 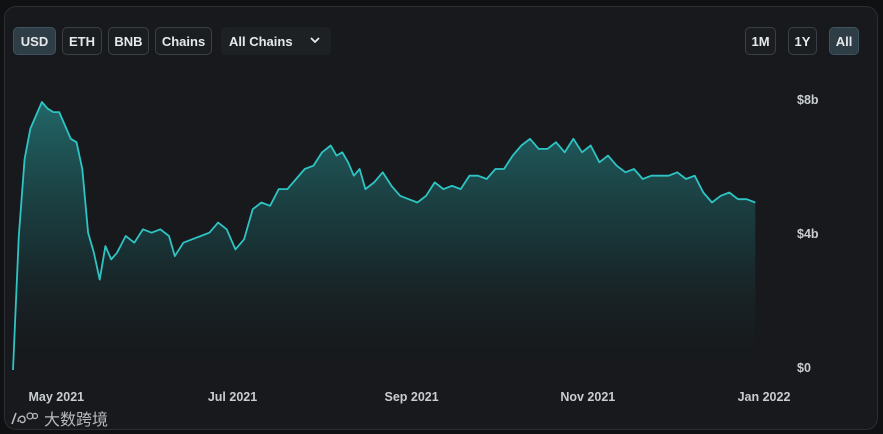 What do you see at coordinates (261, 41) in the screenshot?
I see `chain-select-value: All Chains` at bounding box center [261, 41].